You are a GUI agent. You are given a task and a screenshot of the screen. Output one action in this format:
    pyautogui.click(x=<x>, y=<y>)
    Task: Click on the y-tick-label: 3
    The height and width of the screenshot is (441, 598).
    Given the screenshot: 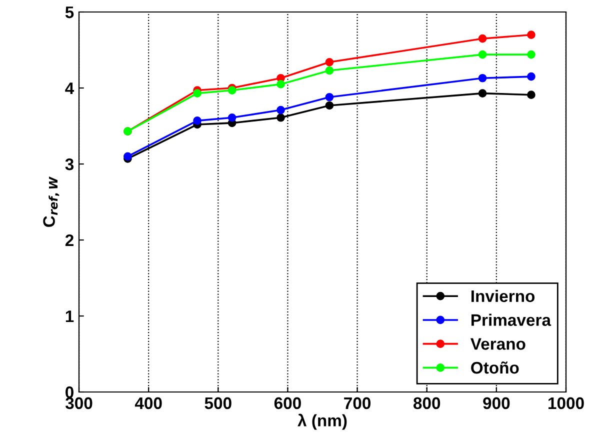 What is the action you would take?
    pyautogui.click(x=69, y=164)
    